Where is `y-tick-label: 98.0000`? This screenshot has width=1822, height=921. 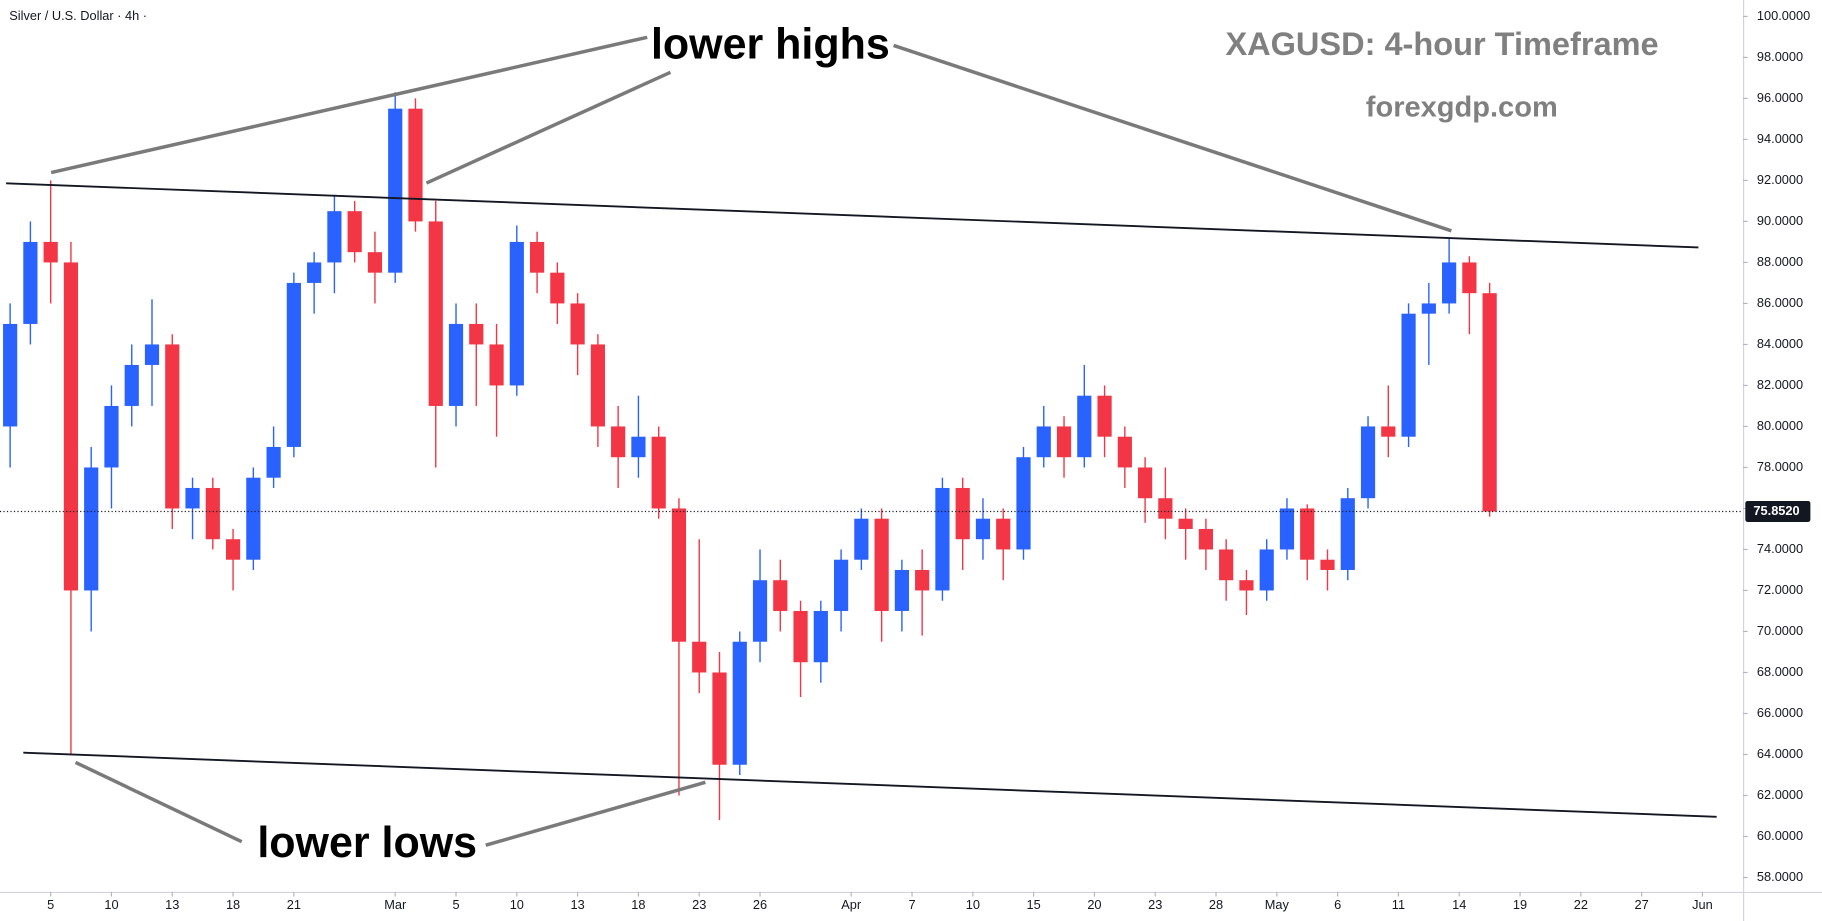 y-tick-label: 98.0000 is located at coordinates (1780, 56).